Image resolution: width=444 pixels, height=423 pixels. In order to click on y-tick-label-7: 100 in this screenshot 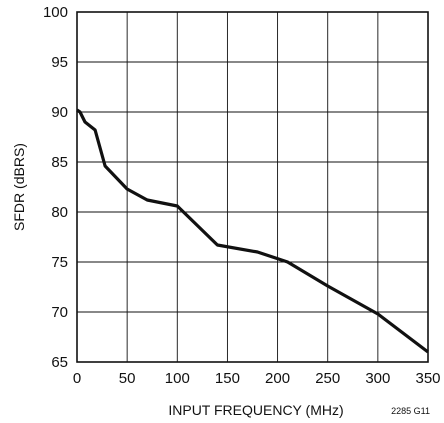, I will do `click(55, 12)`.